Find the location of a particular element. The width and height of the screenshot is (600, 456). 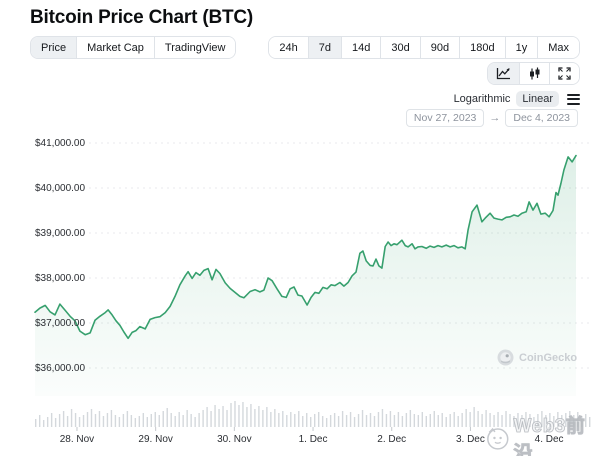

x-axis-ticks is located at coordinates (313, 429).